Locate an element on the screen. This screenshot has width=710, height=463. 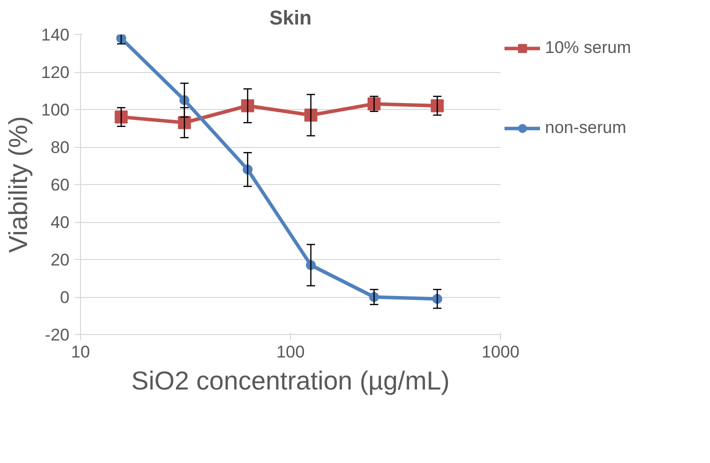
y-tick-label: 20 is located at coordinates (60, 260).